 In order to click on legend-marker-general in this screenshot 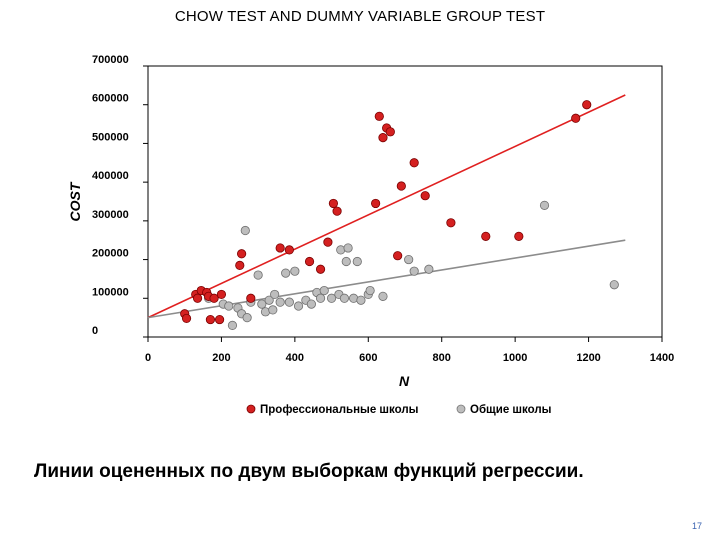, I will do `click(461, 409)`.